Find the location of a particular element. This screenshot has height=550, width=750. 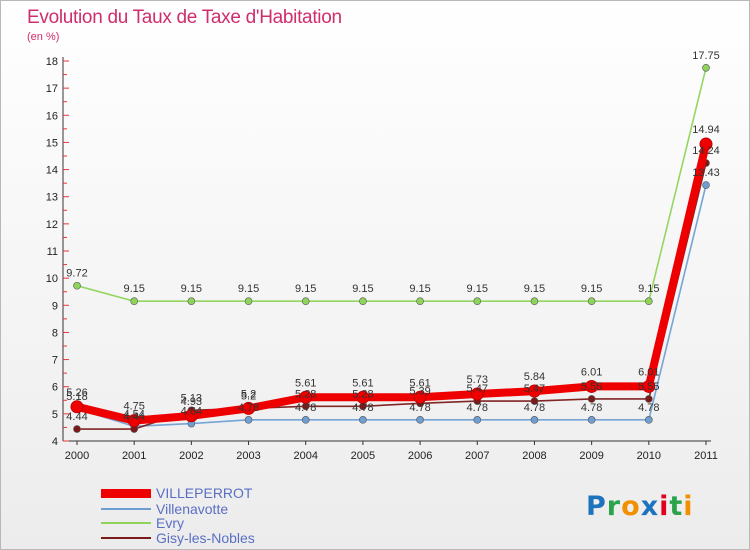

y-tick-label: 18 is located at coordinates (52, 62).